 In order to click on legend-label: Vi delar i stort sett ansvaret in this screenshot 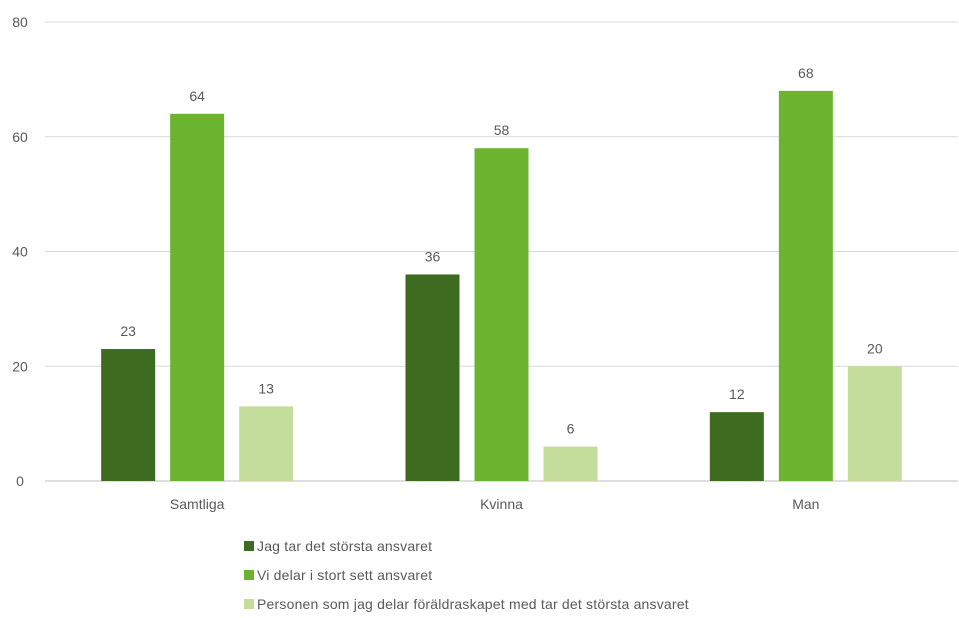, I will do `click(345, 574)`.